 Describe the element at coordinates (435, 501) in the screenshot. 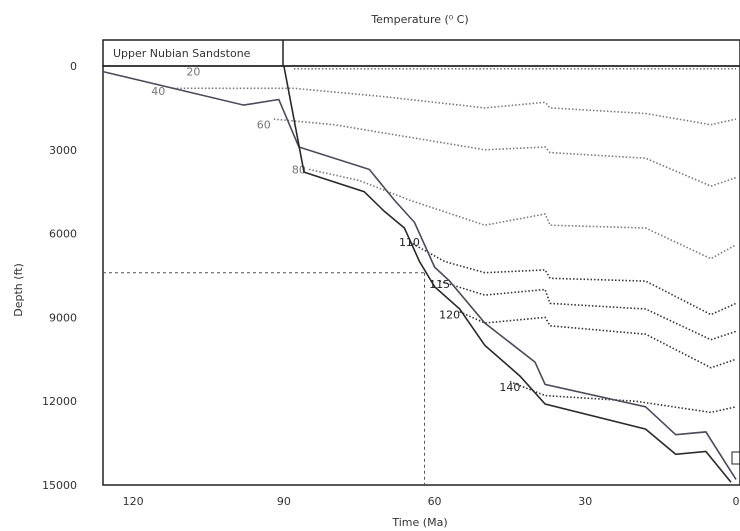

I see `x-tick-label: 60` at that location.